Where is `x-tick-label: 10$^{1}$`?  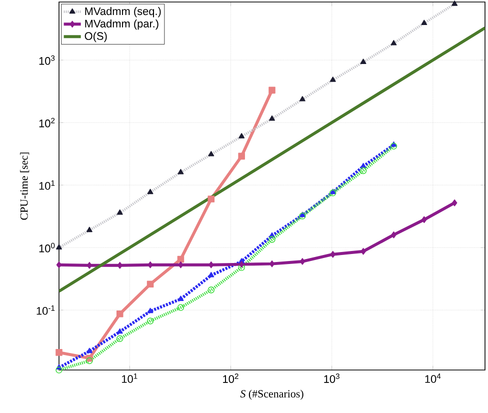
x-tick-label: 10$^{1}$ is located at coordinates (130, 378).